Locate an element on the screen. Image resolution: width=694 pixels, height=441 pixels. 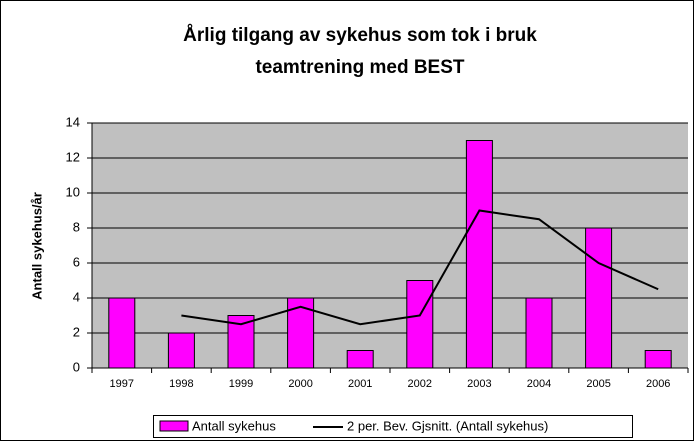
y-axis-label: Antall sykehus/år is located at coordinates (36, 246).